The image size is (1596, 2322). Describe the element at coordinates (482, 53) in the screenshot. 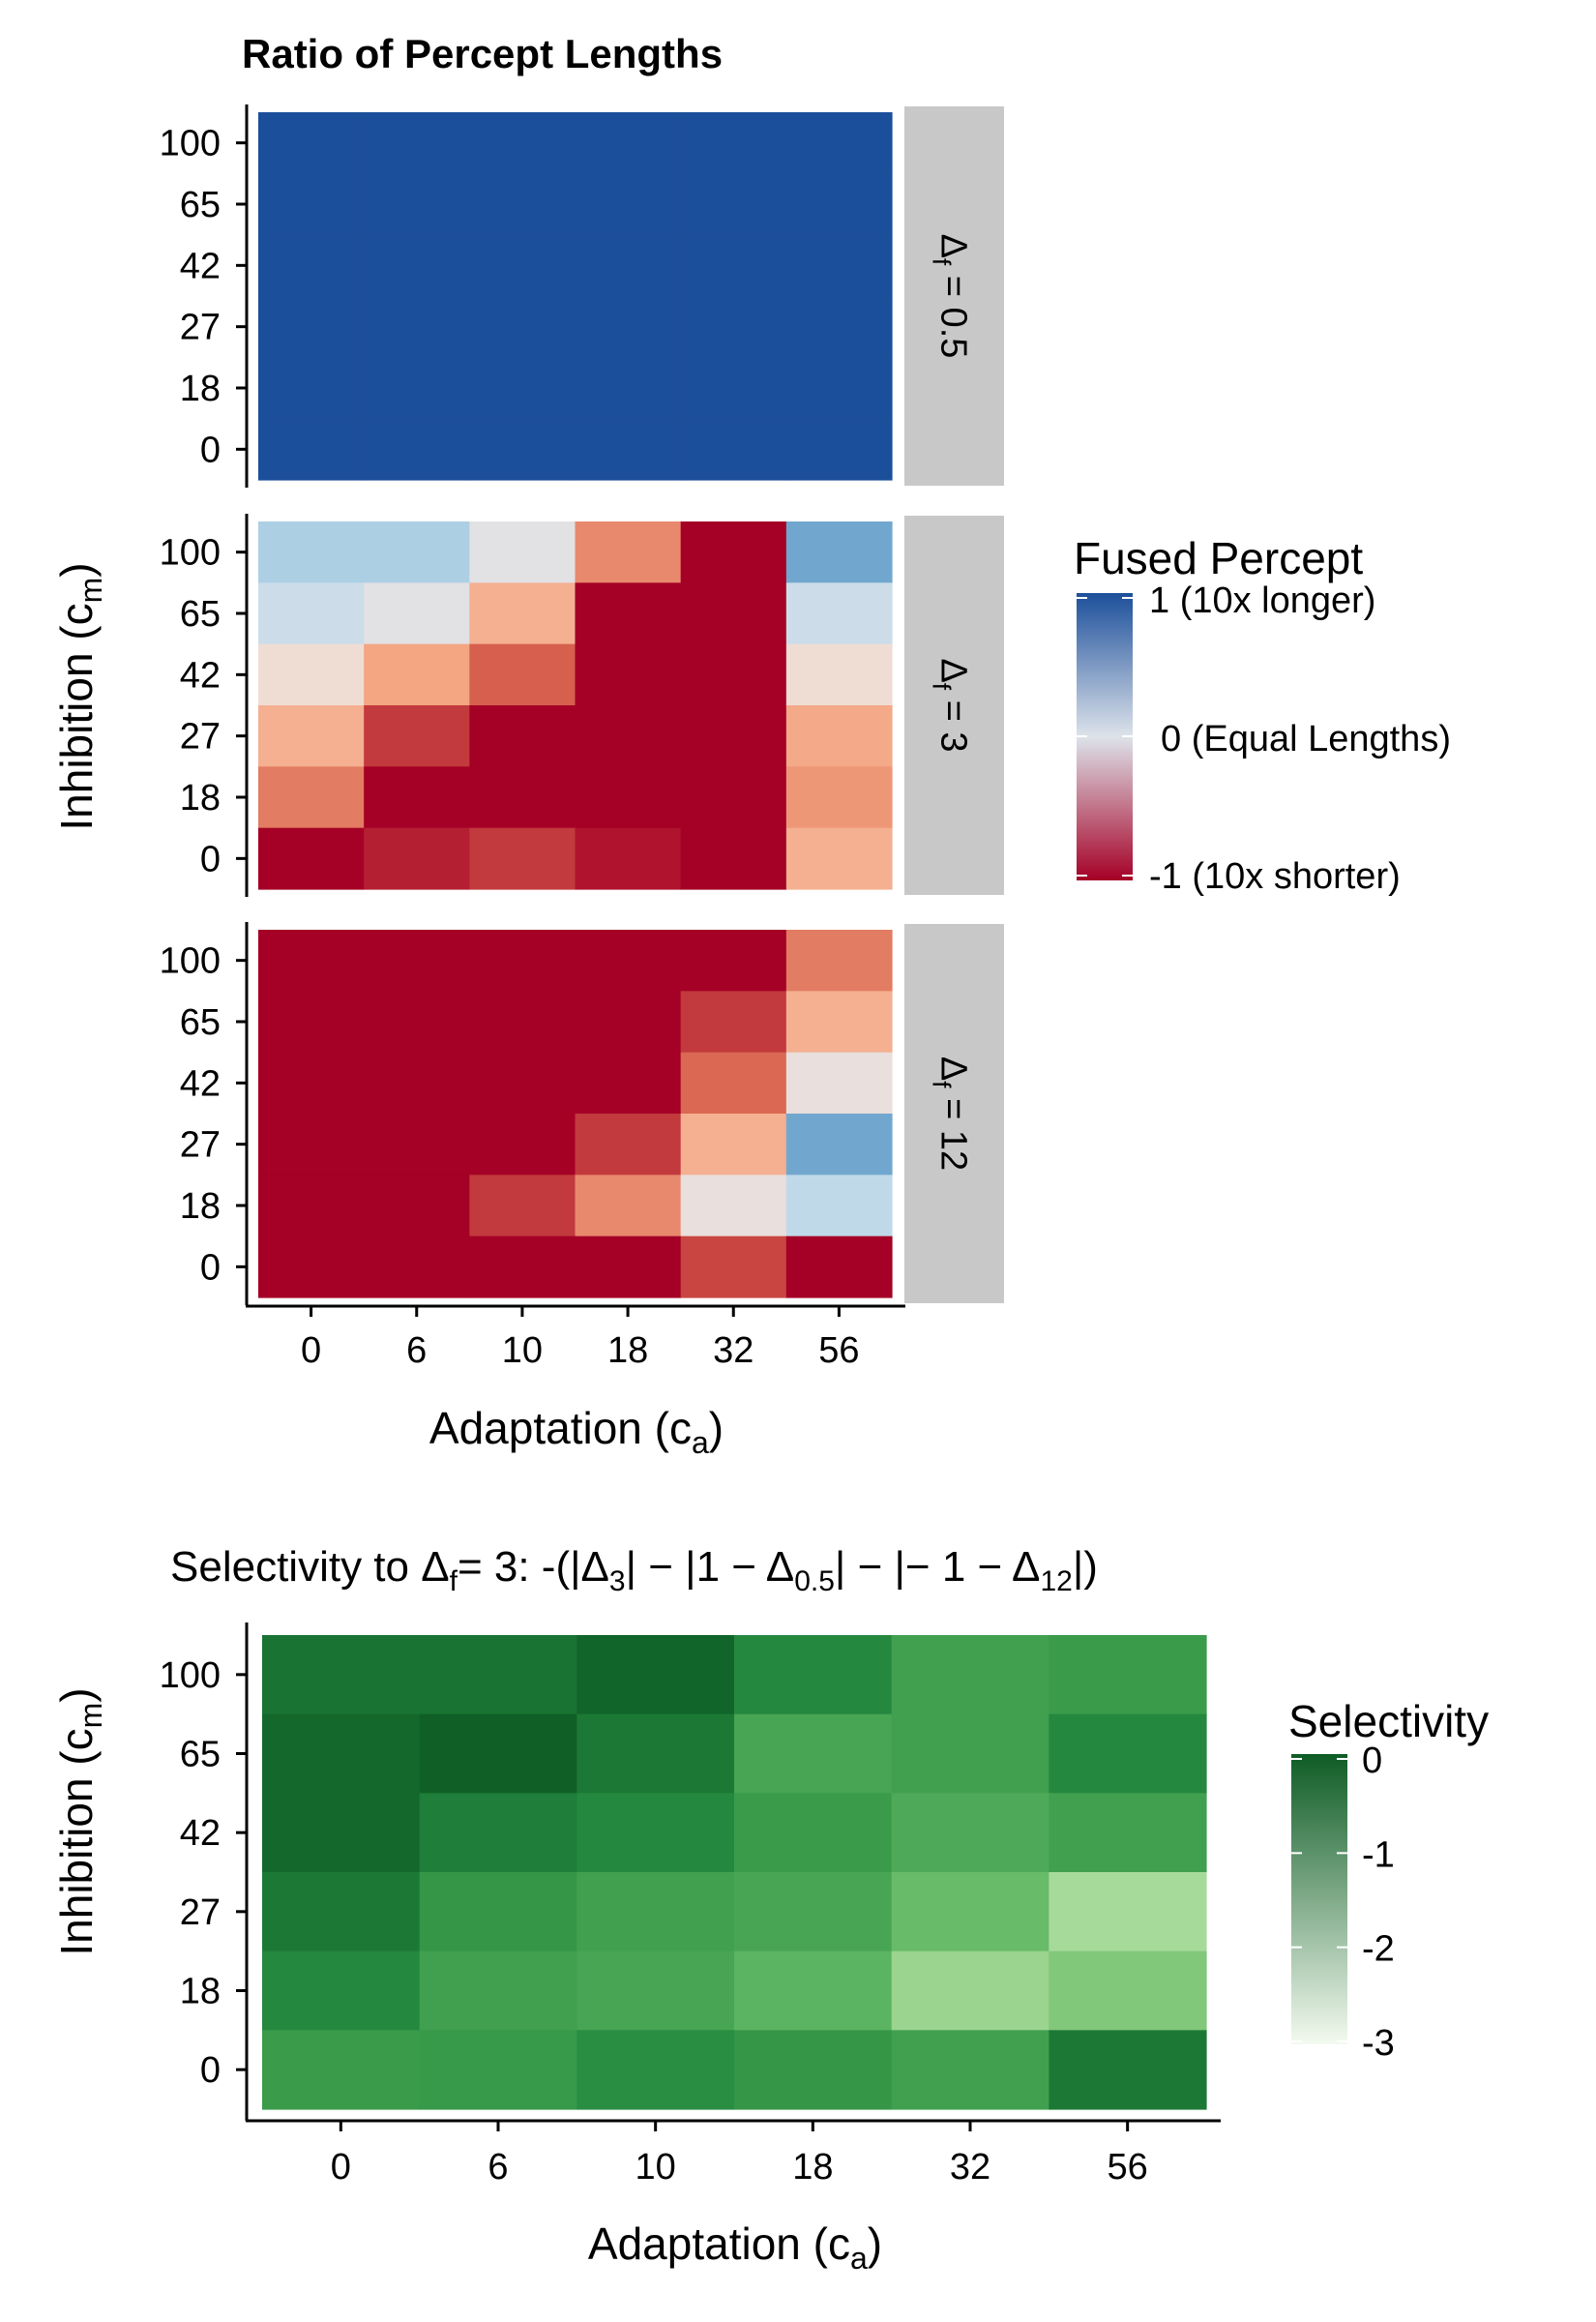

I see `top-chart-title: Ratio of Percept Lengths` at that location.